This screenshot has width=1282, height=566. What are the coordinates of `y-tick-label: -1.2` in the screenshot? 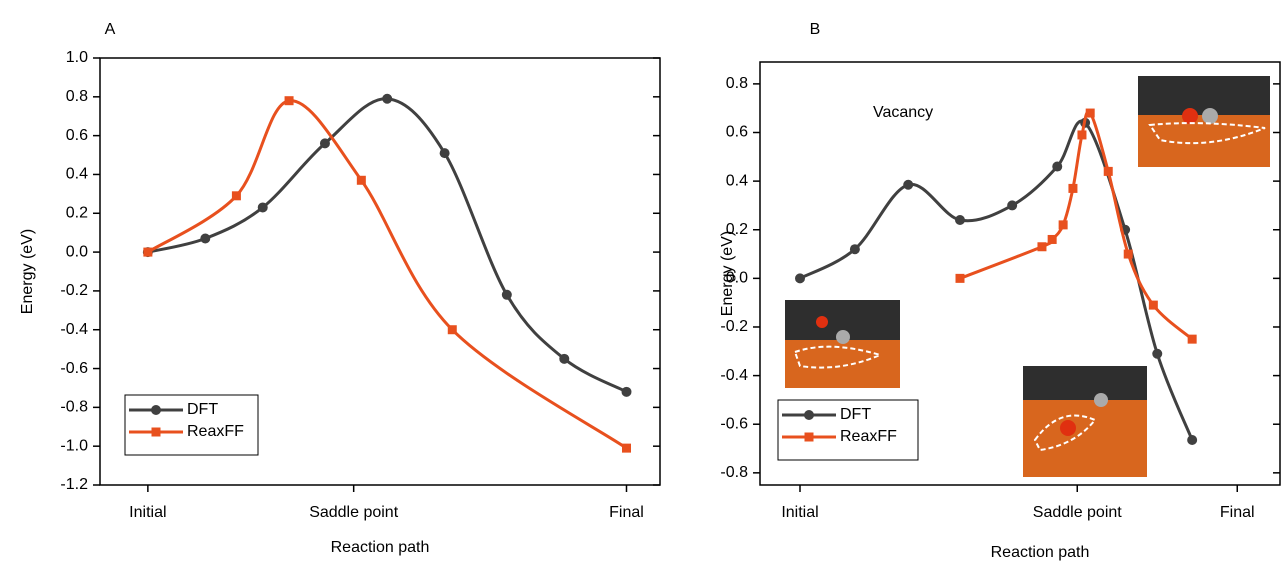 It's located at (74, 484).